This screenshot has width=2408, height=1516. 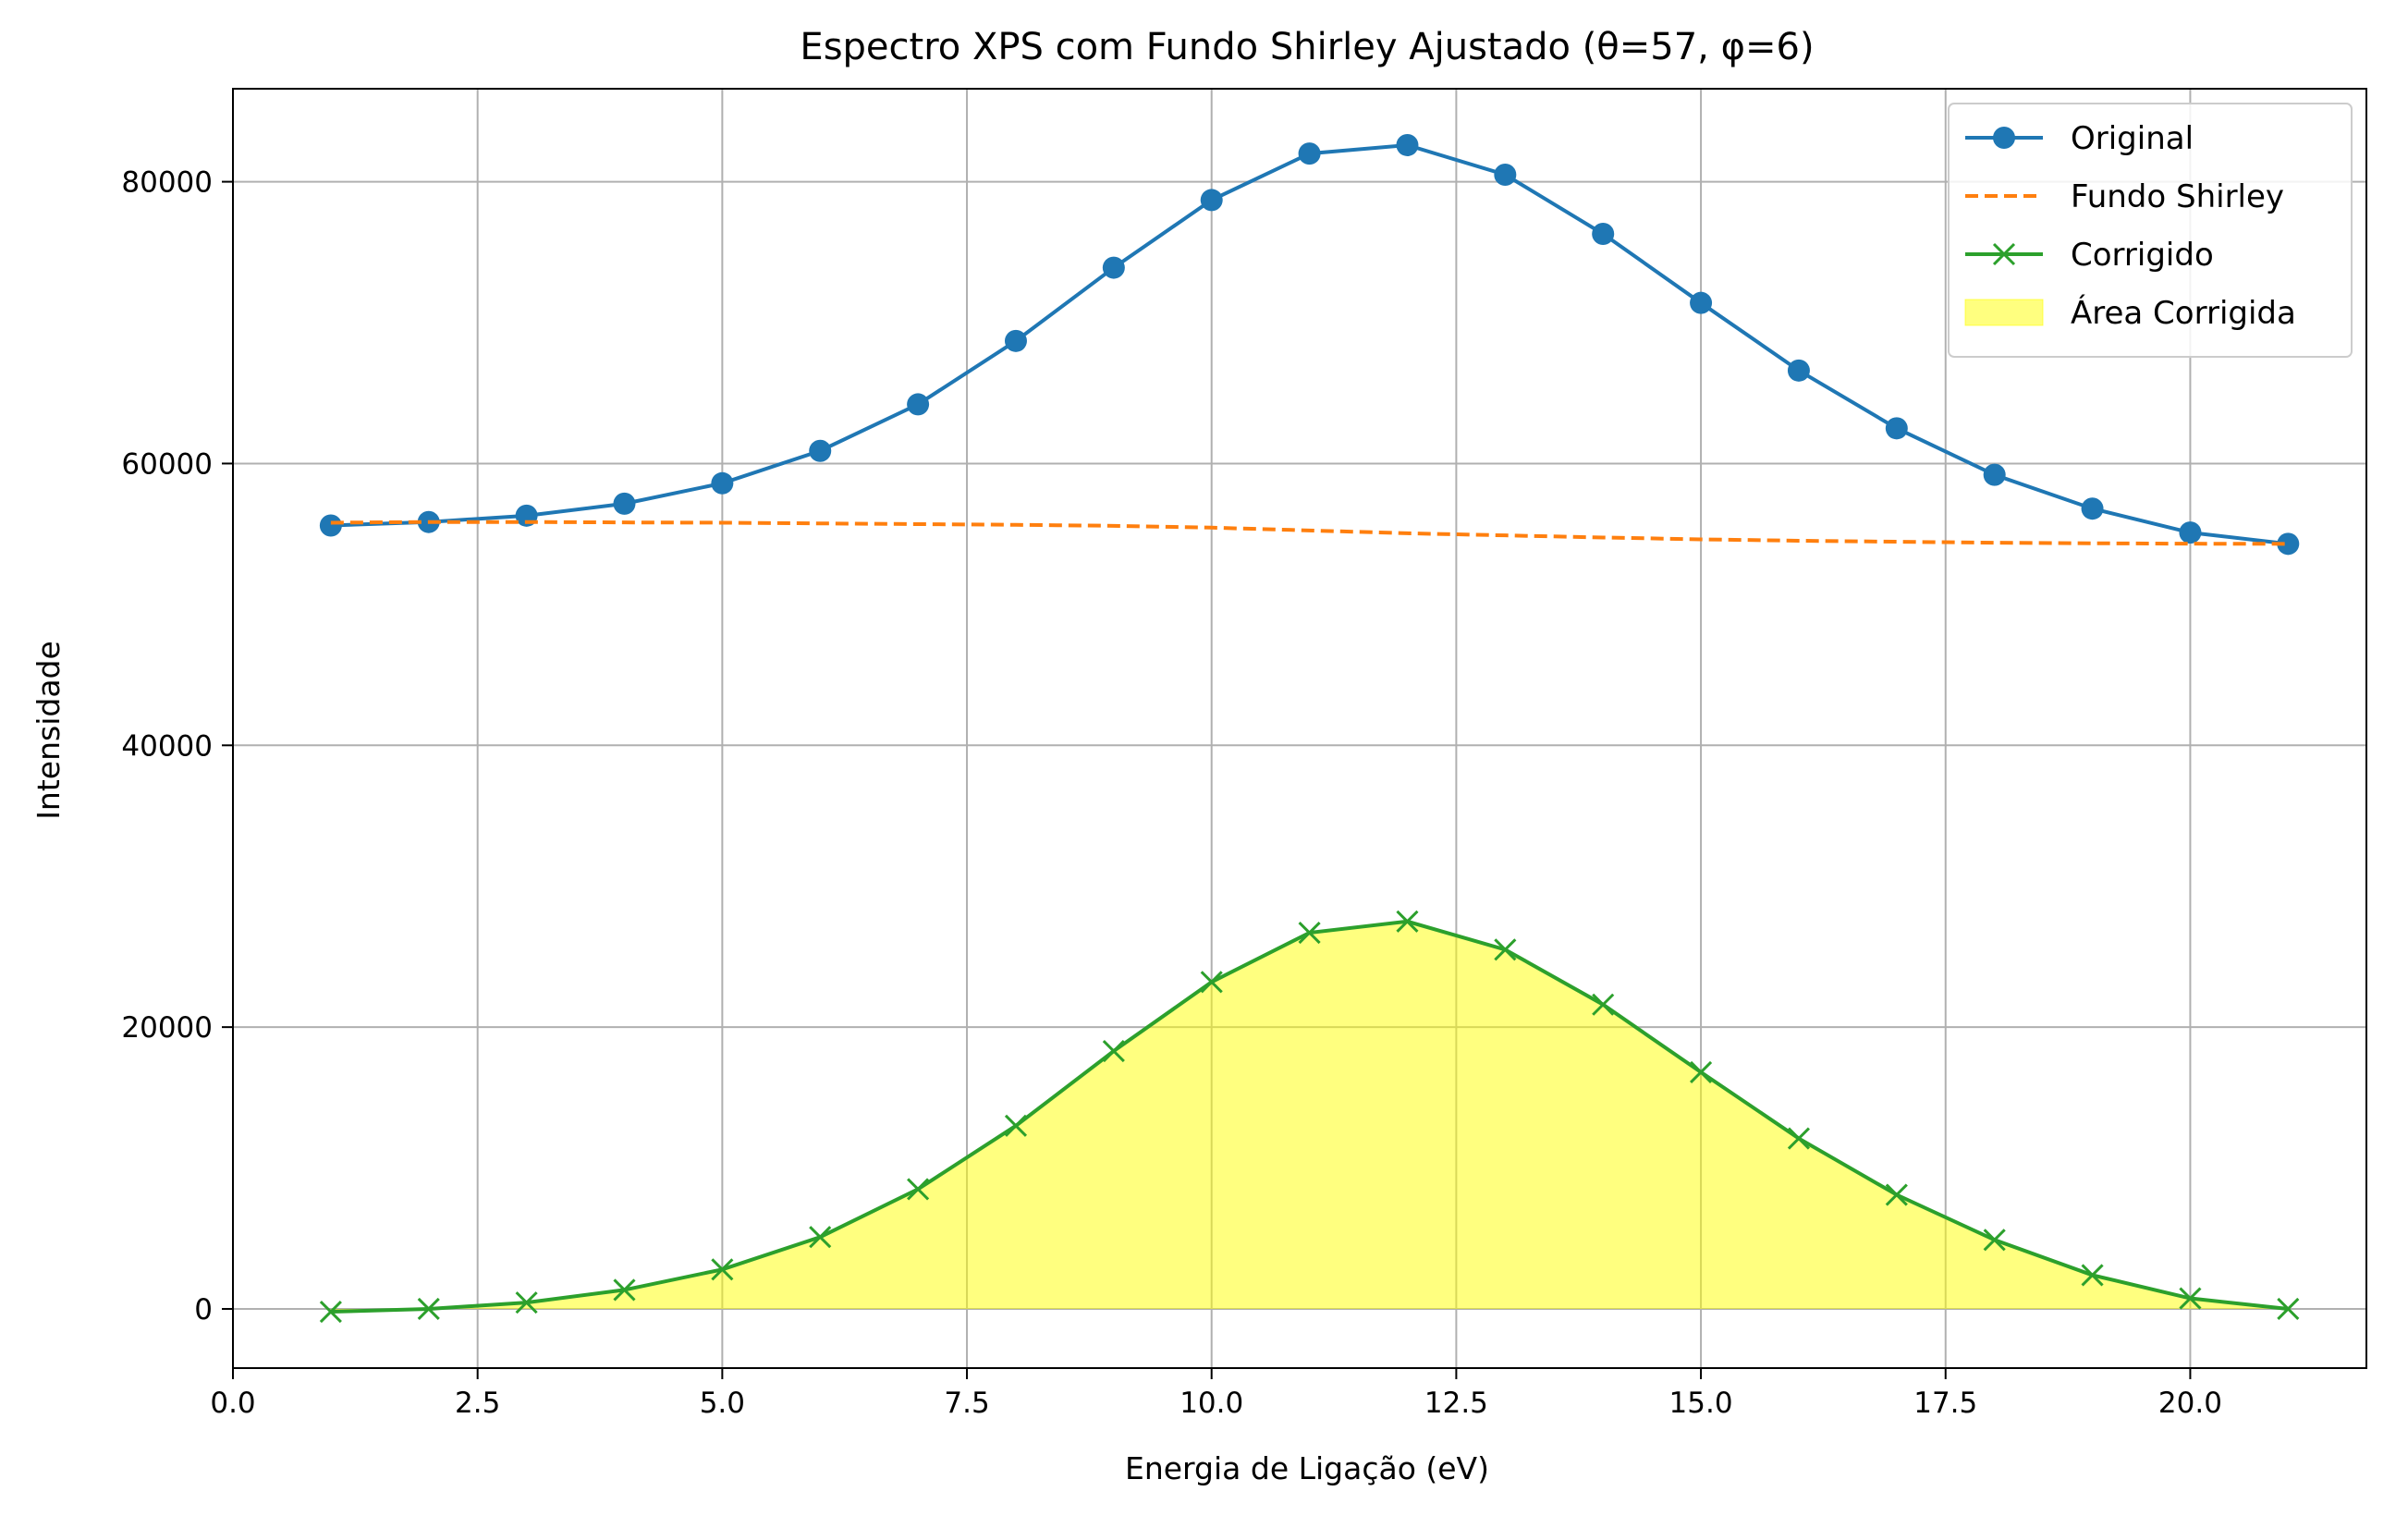 I want to click on legend-swatch, so click(x=2004, y=312).